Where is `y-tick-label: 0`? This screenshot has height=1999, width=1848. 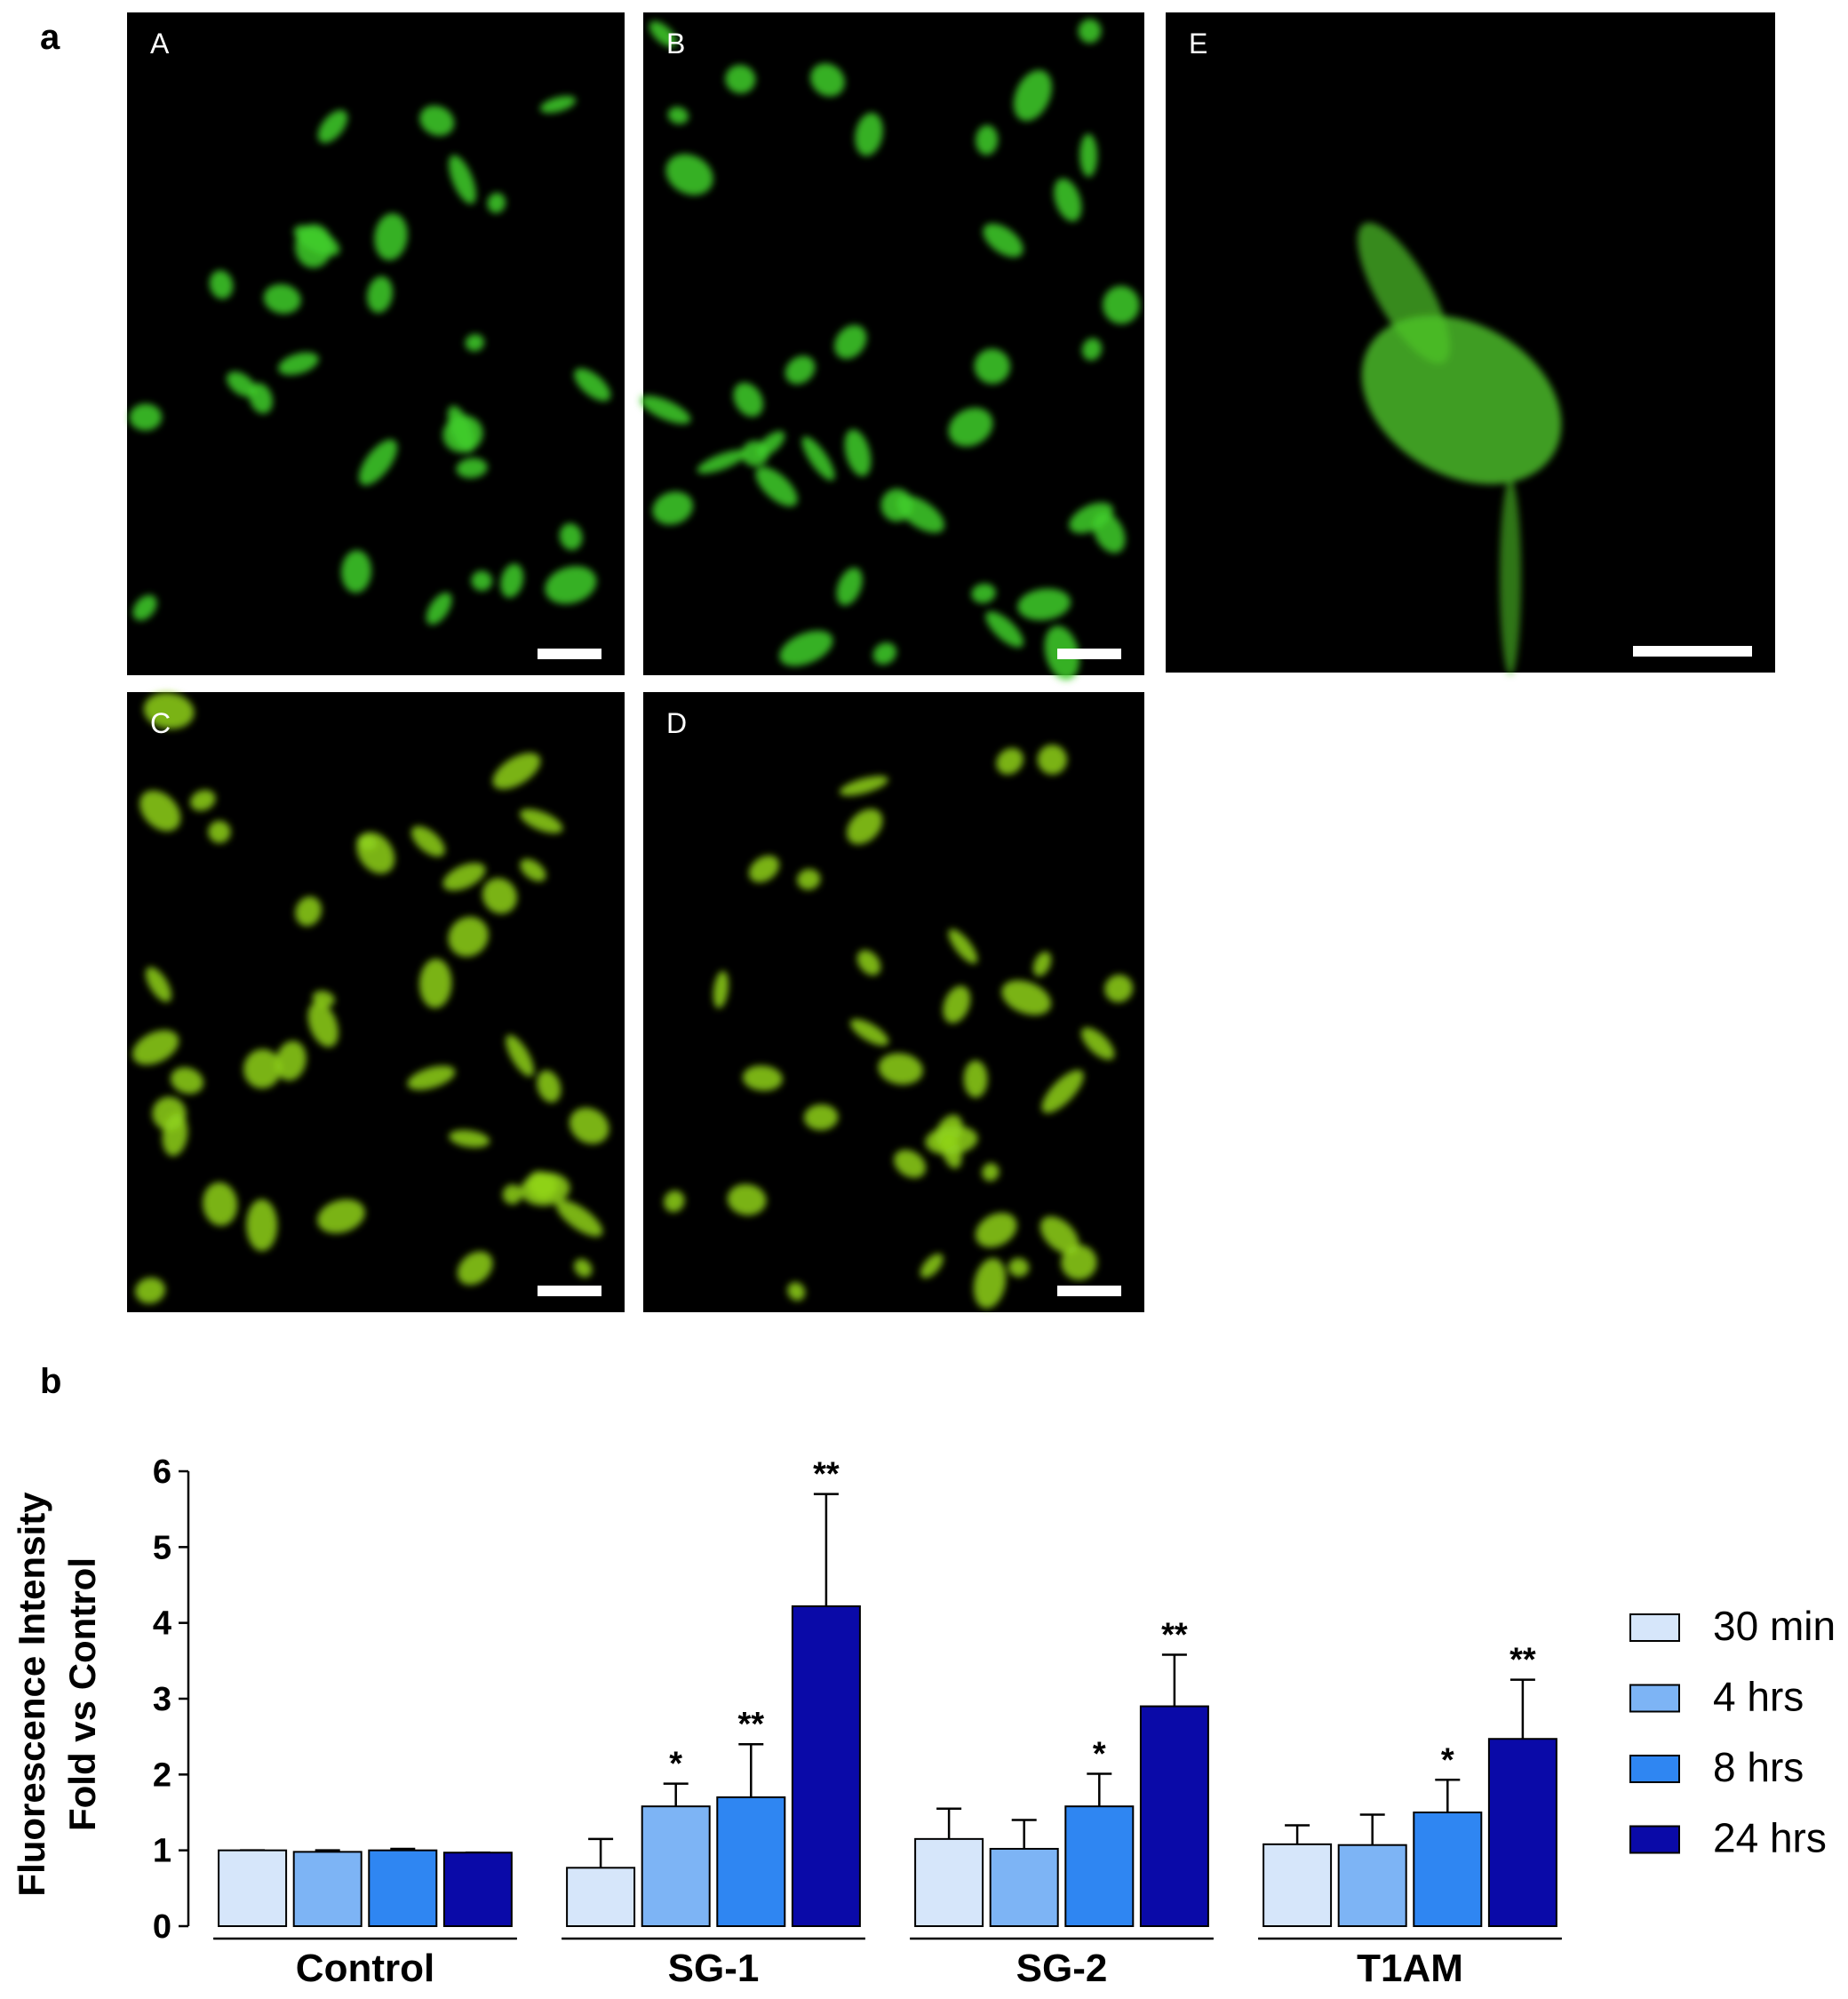 y-tick-label: 0 is located at coordinates (162, 1927).